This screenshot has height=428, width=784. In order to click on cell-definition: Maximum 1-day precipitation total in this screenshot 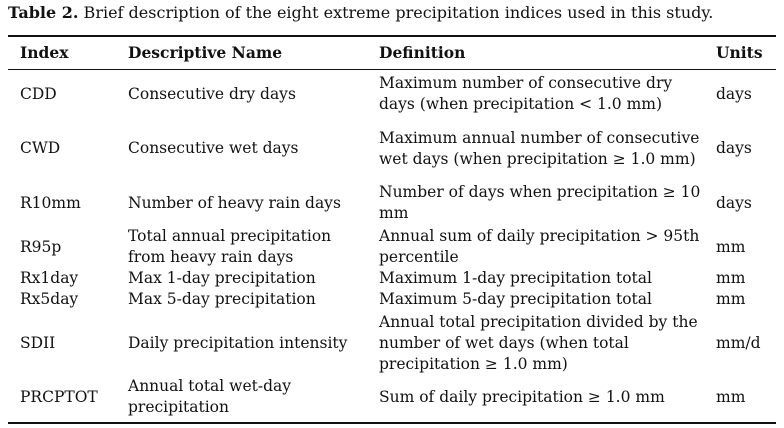, I will do `click(515, 278)`.